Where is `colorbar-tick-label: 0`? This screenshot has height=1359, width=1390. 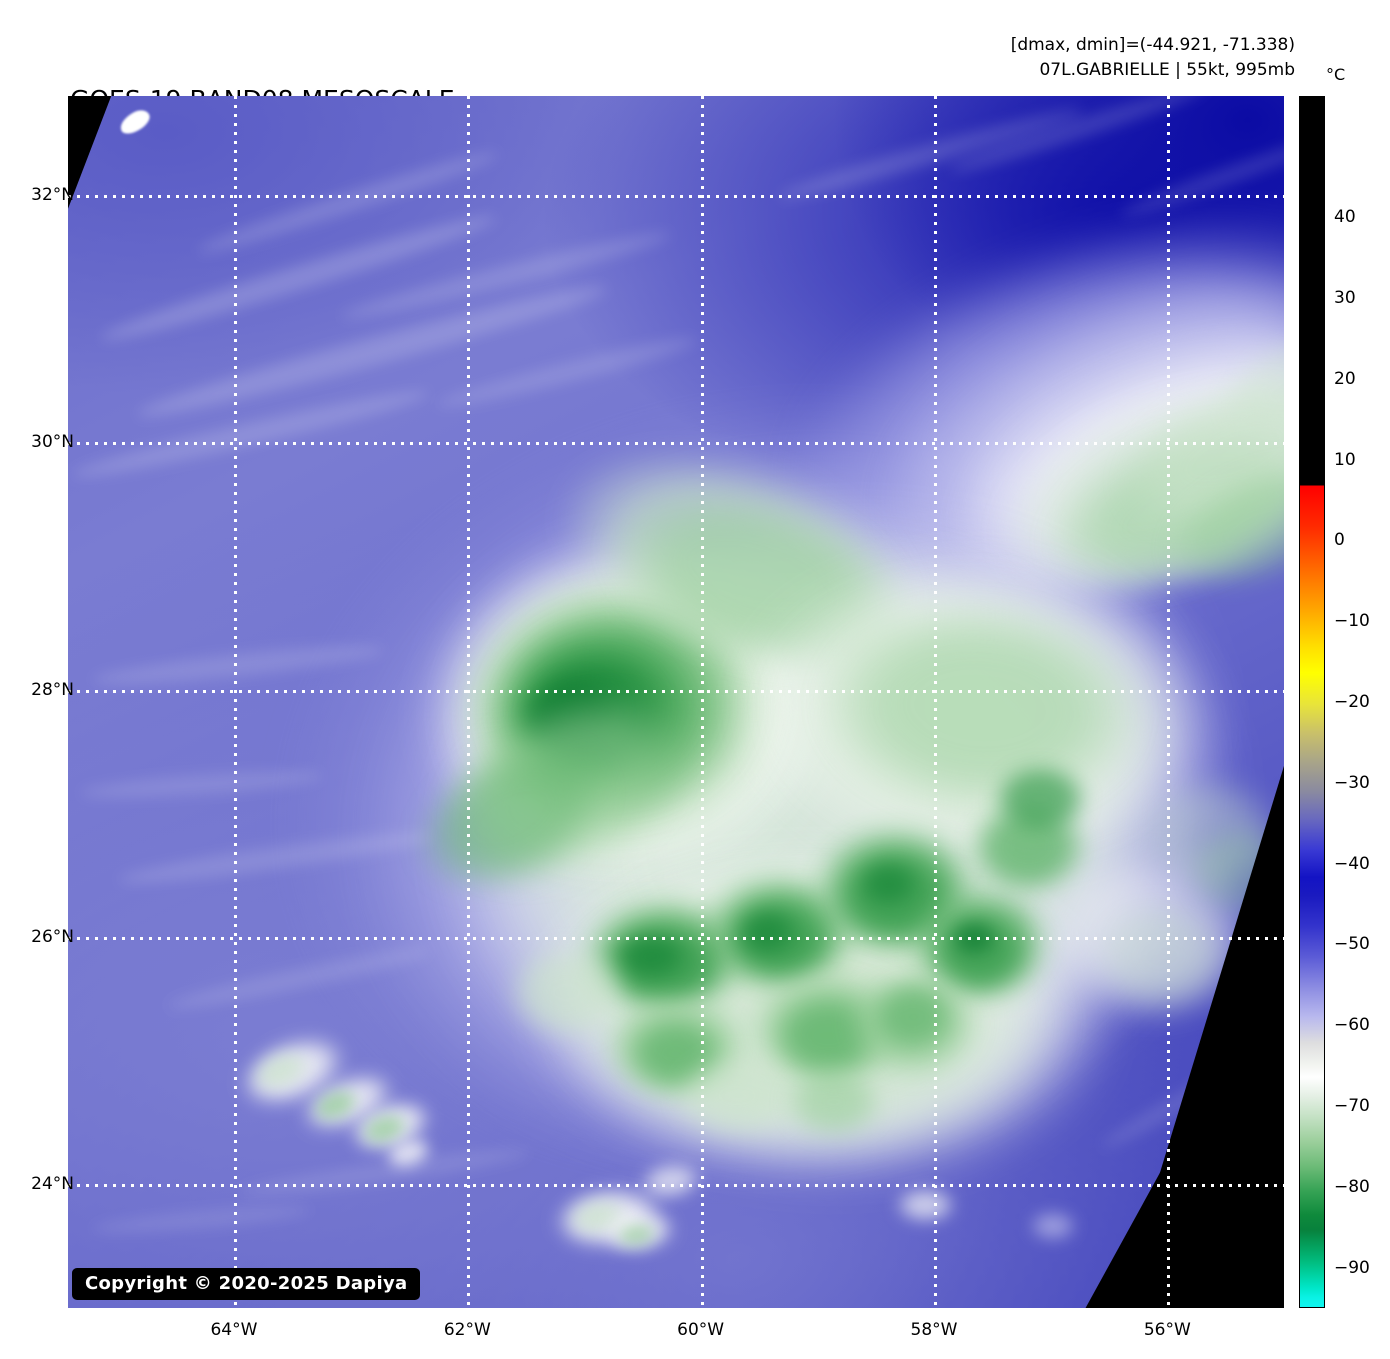
colorbar-tick-label: 0 is located at coordinates (1339, 540).